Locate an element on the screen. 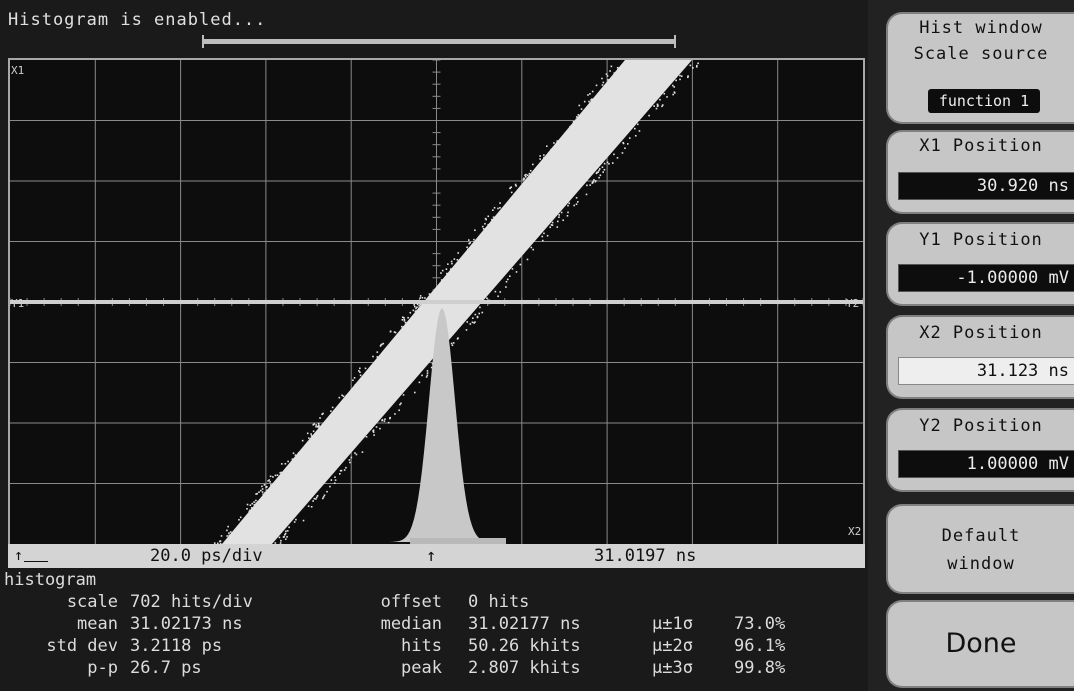 The image size is (1074, 691). histogram-window-slider is located at coordinates (439, 41).